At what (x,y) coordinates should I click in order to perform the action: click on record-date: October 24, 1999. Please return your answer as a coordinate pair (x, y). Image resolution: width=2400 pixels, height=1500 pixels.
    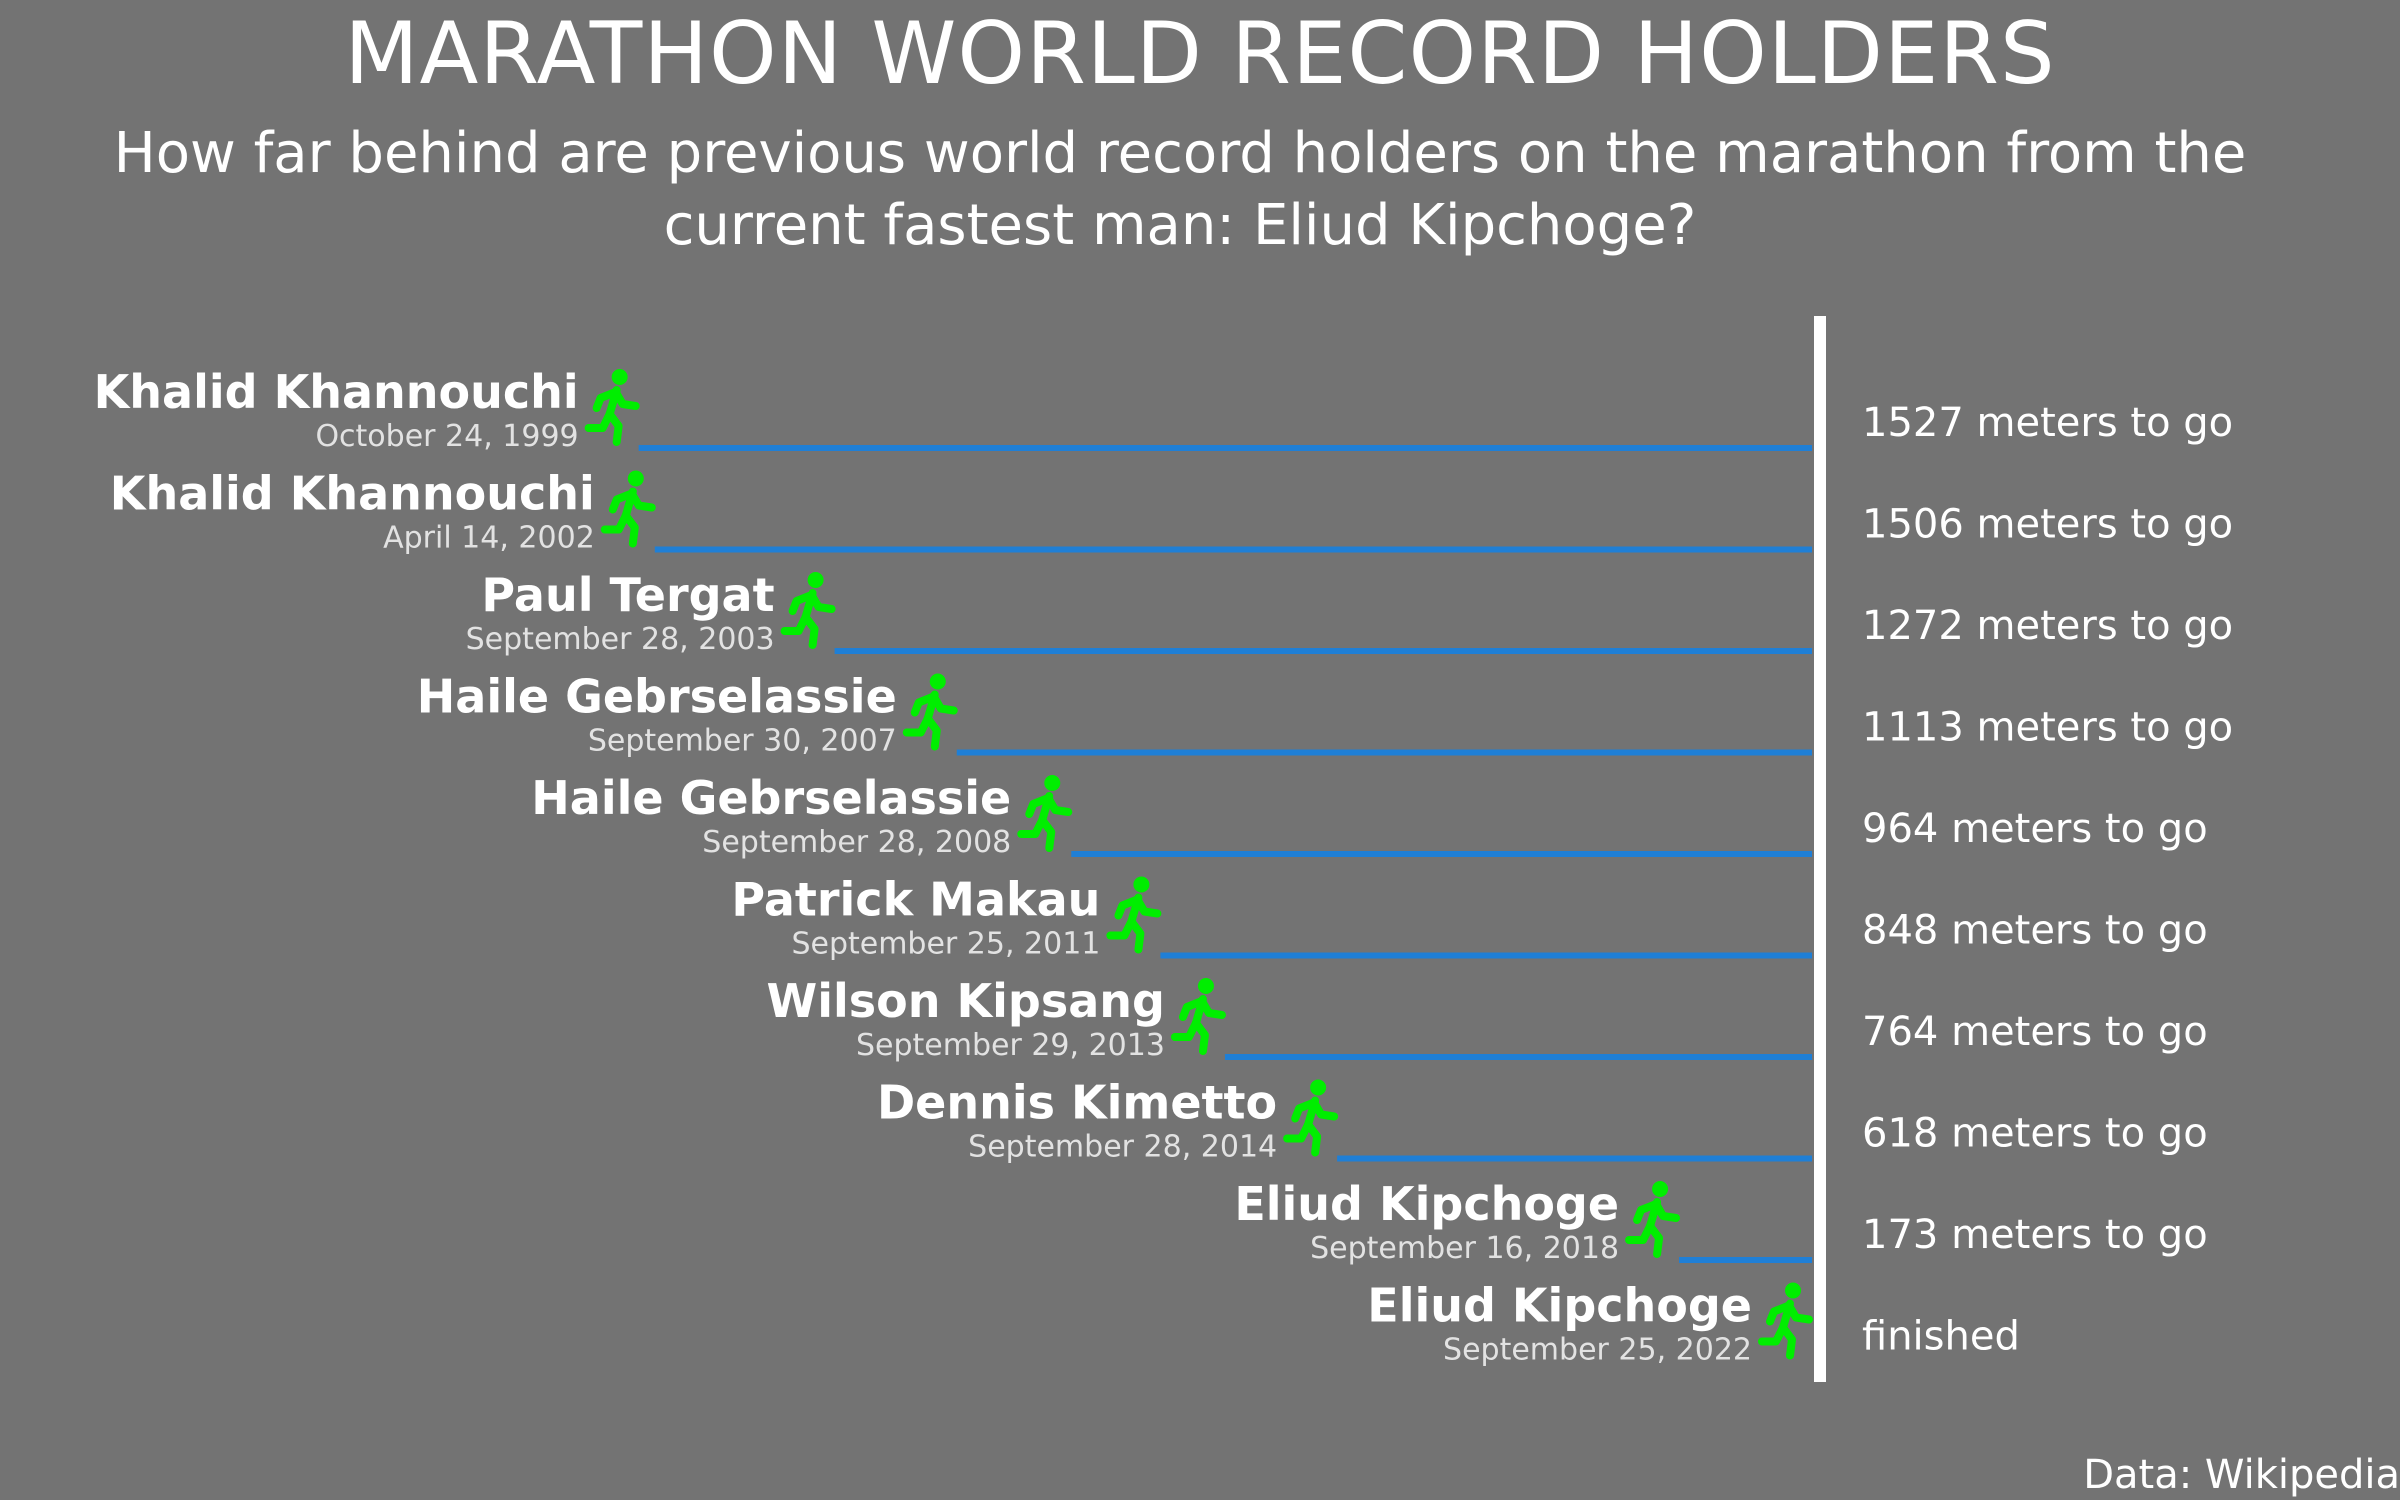
    Looking at the image, I should click on (446, 436).